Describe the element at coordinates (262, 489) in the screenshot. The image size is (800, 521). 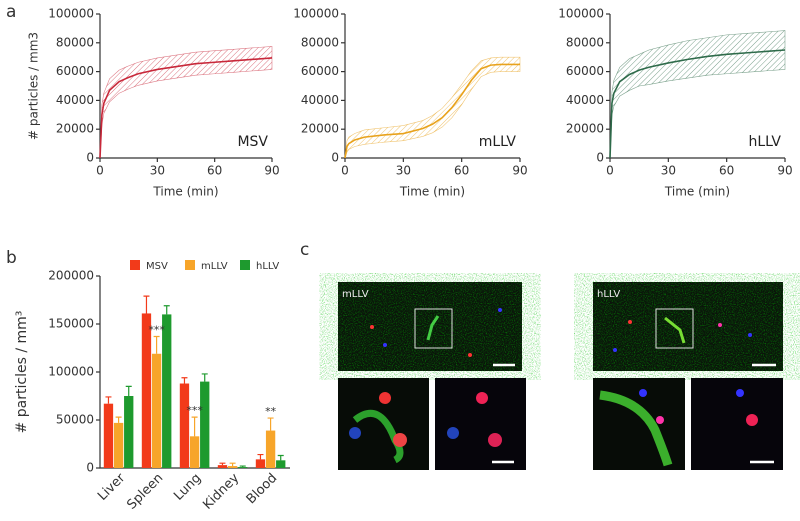
I see `x-tick-label: Blood` at that location.